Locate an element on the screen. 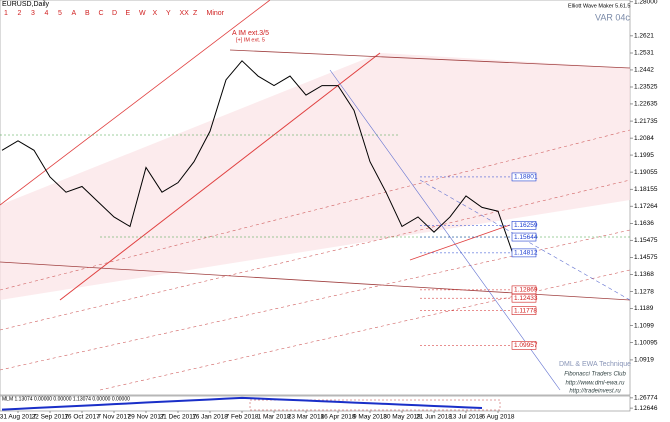 This screenshot has width=670, height=422. y-tick-label: 1.1189 is located at coordinates (644, 308).